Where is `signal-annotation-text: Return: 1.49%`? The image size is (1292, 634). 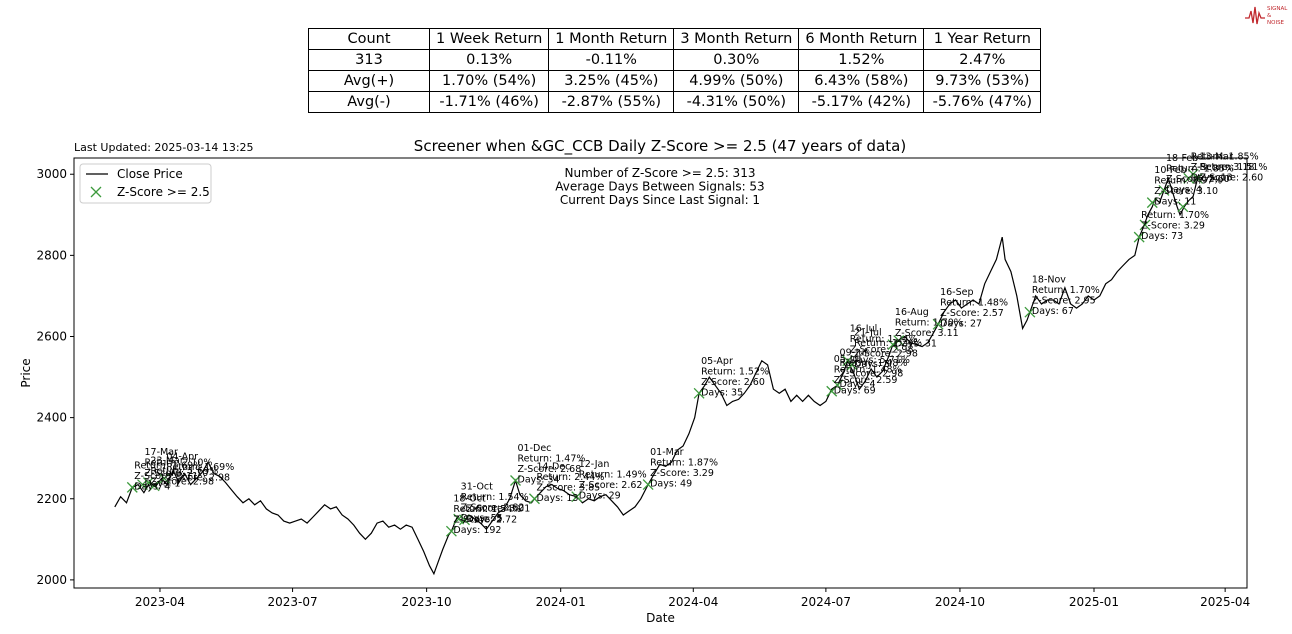 signal-annotation-text: Return: 1.49% is located at coordinates (613, 475).